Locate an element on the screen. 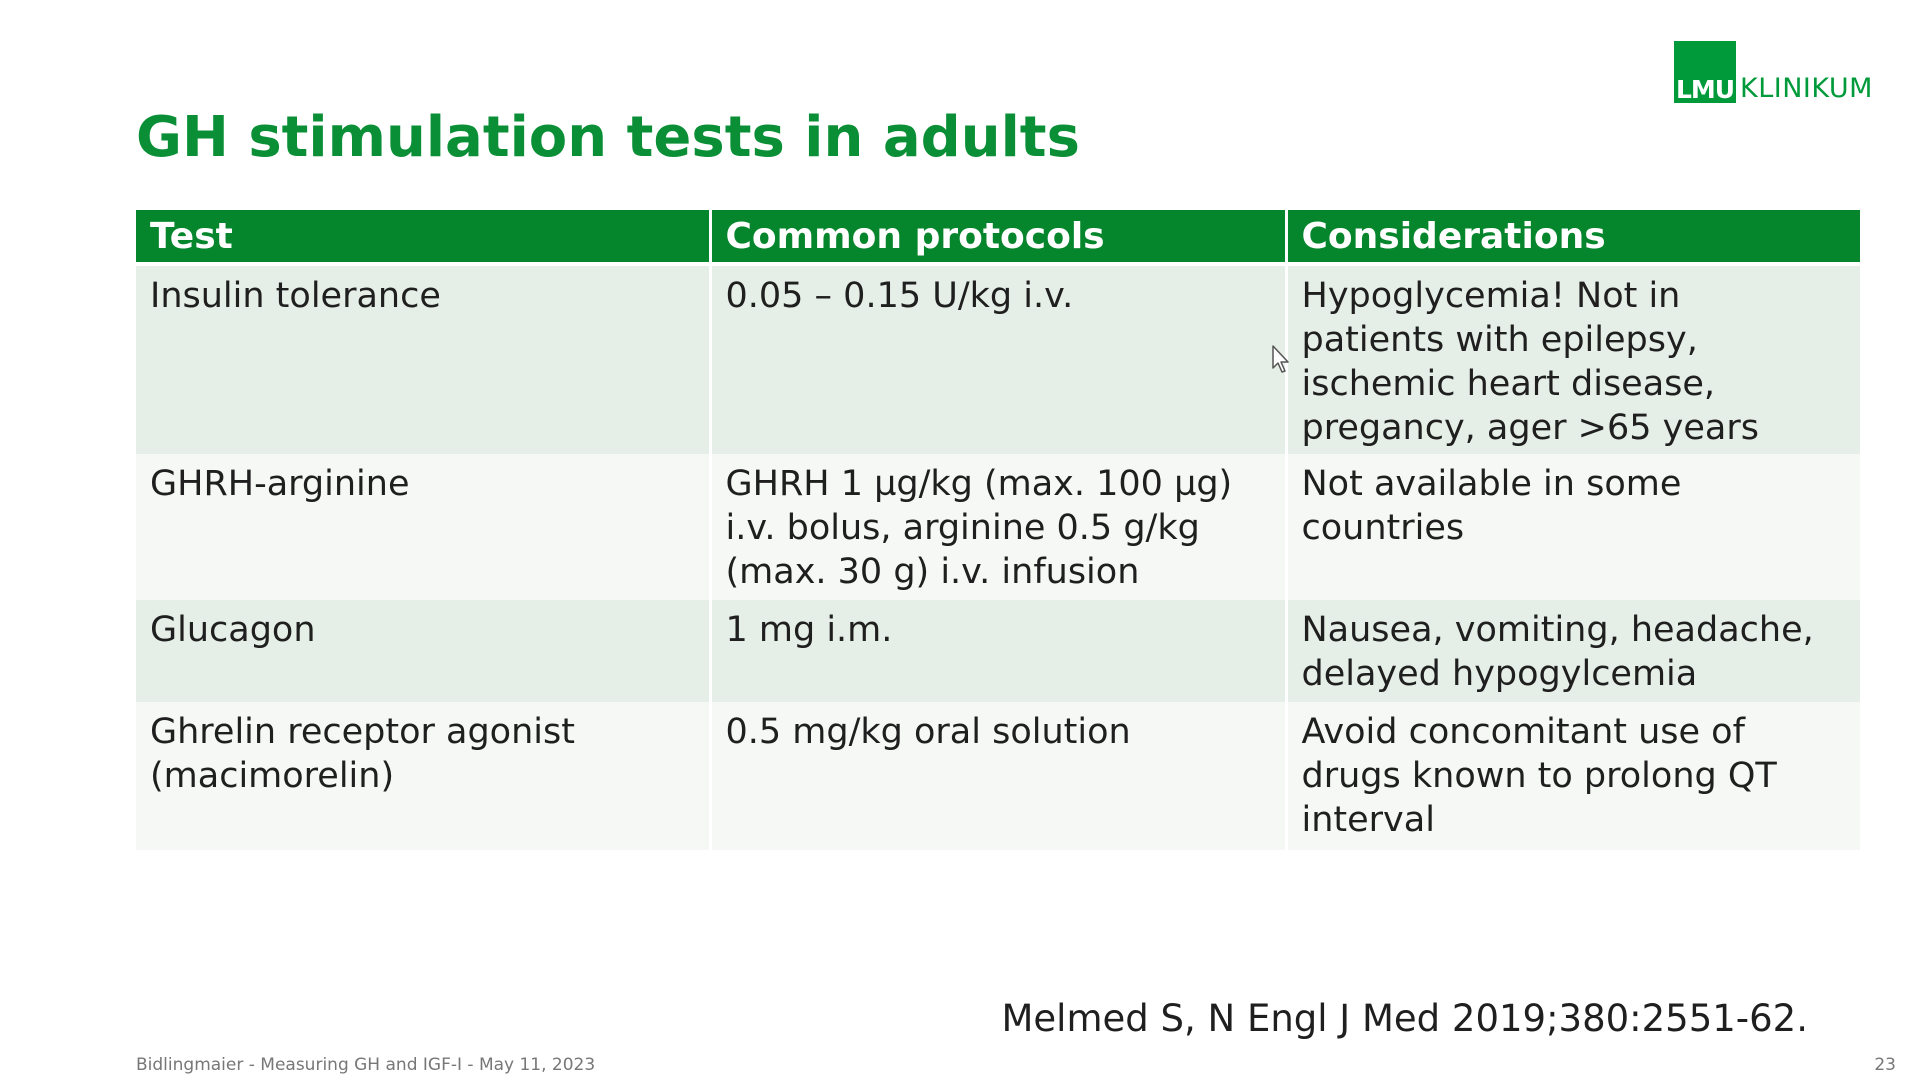  cell-line: delayed hypogylcemia is located at coordinates (1499, 674).